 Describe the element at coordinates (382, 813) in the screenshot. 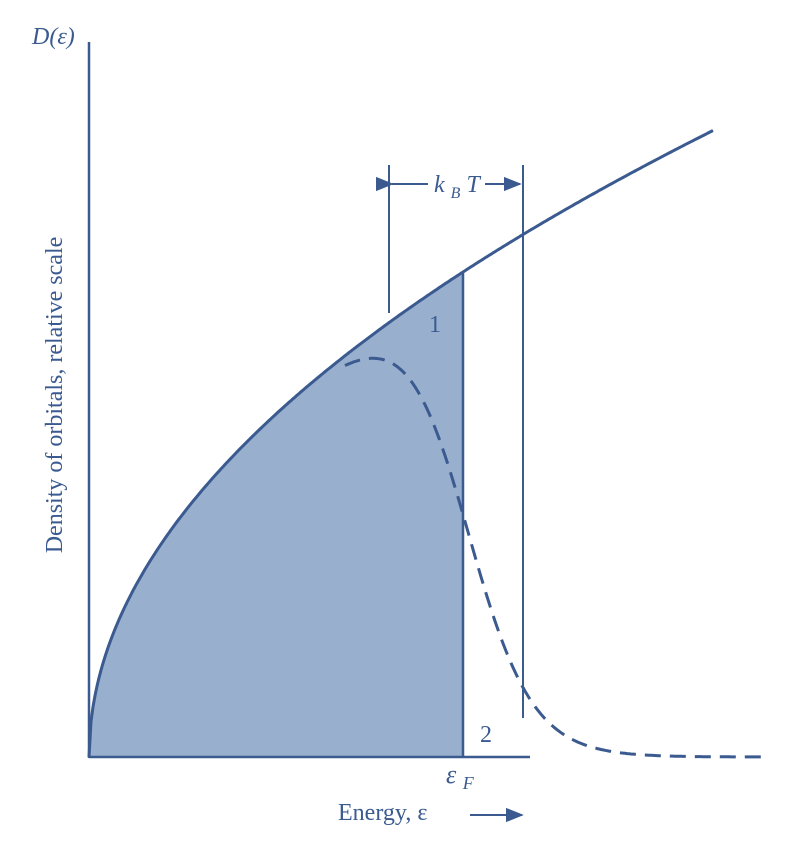

I see `x-axis-label: Energy, ε` at that location.